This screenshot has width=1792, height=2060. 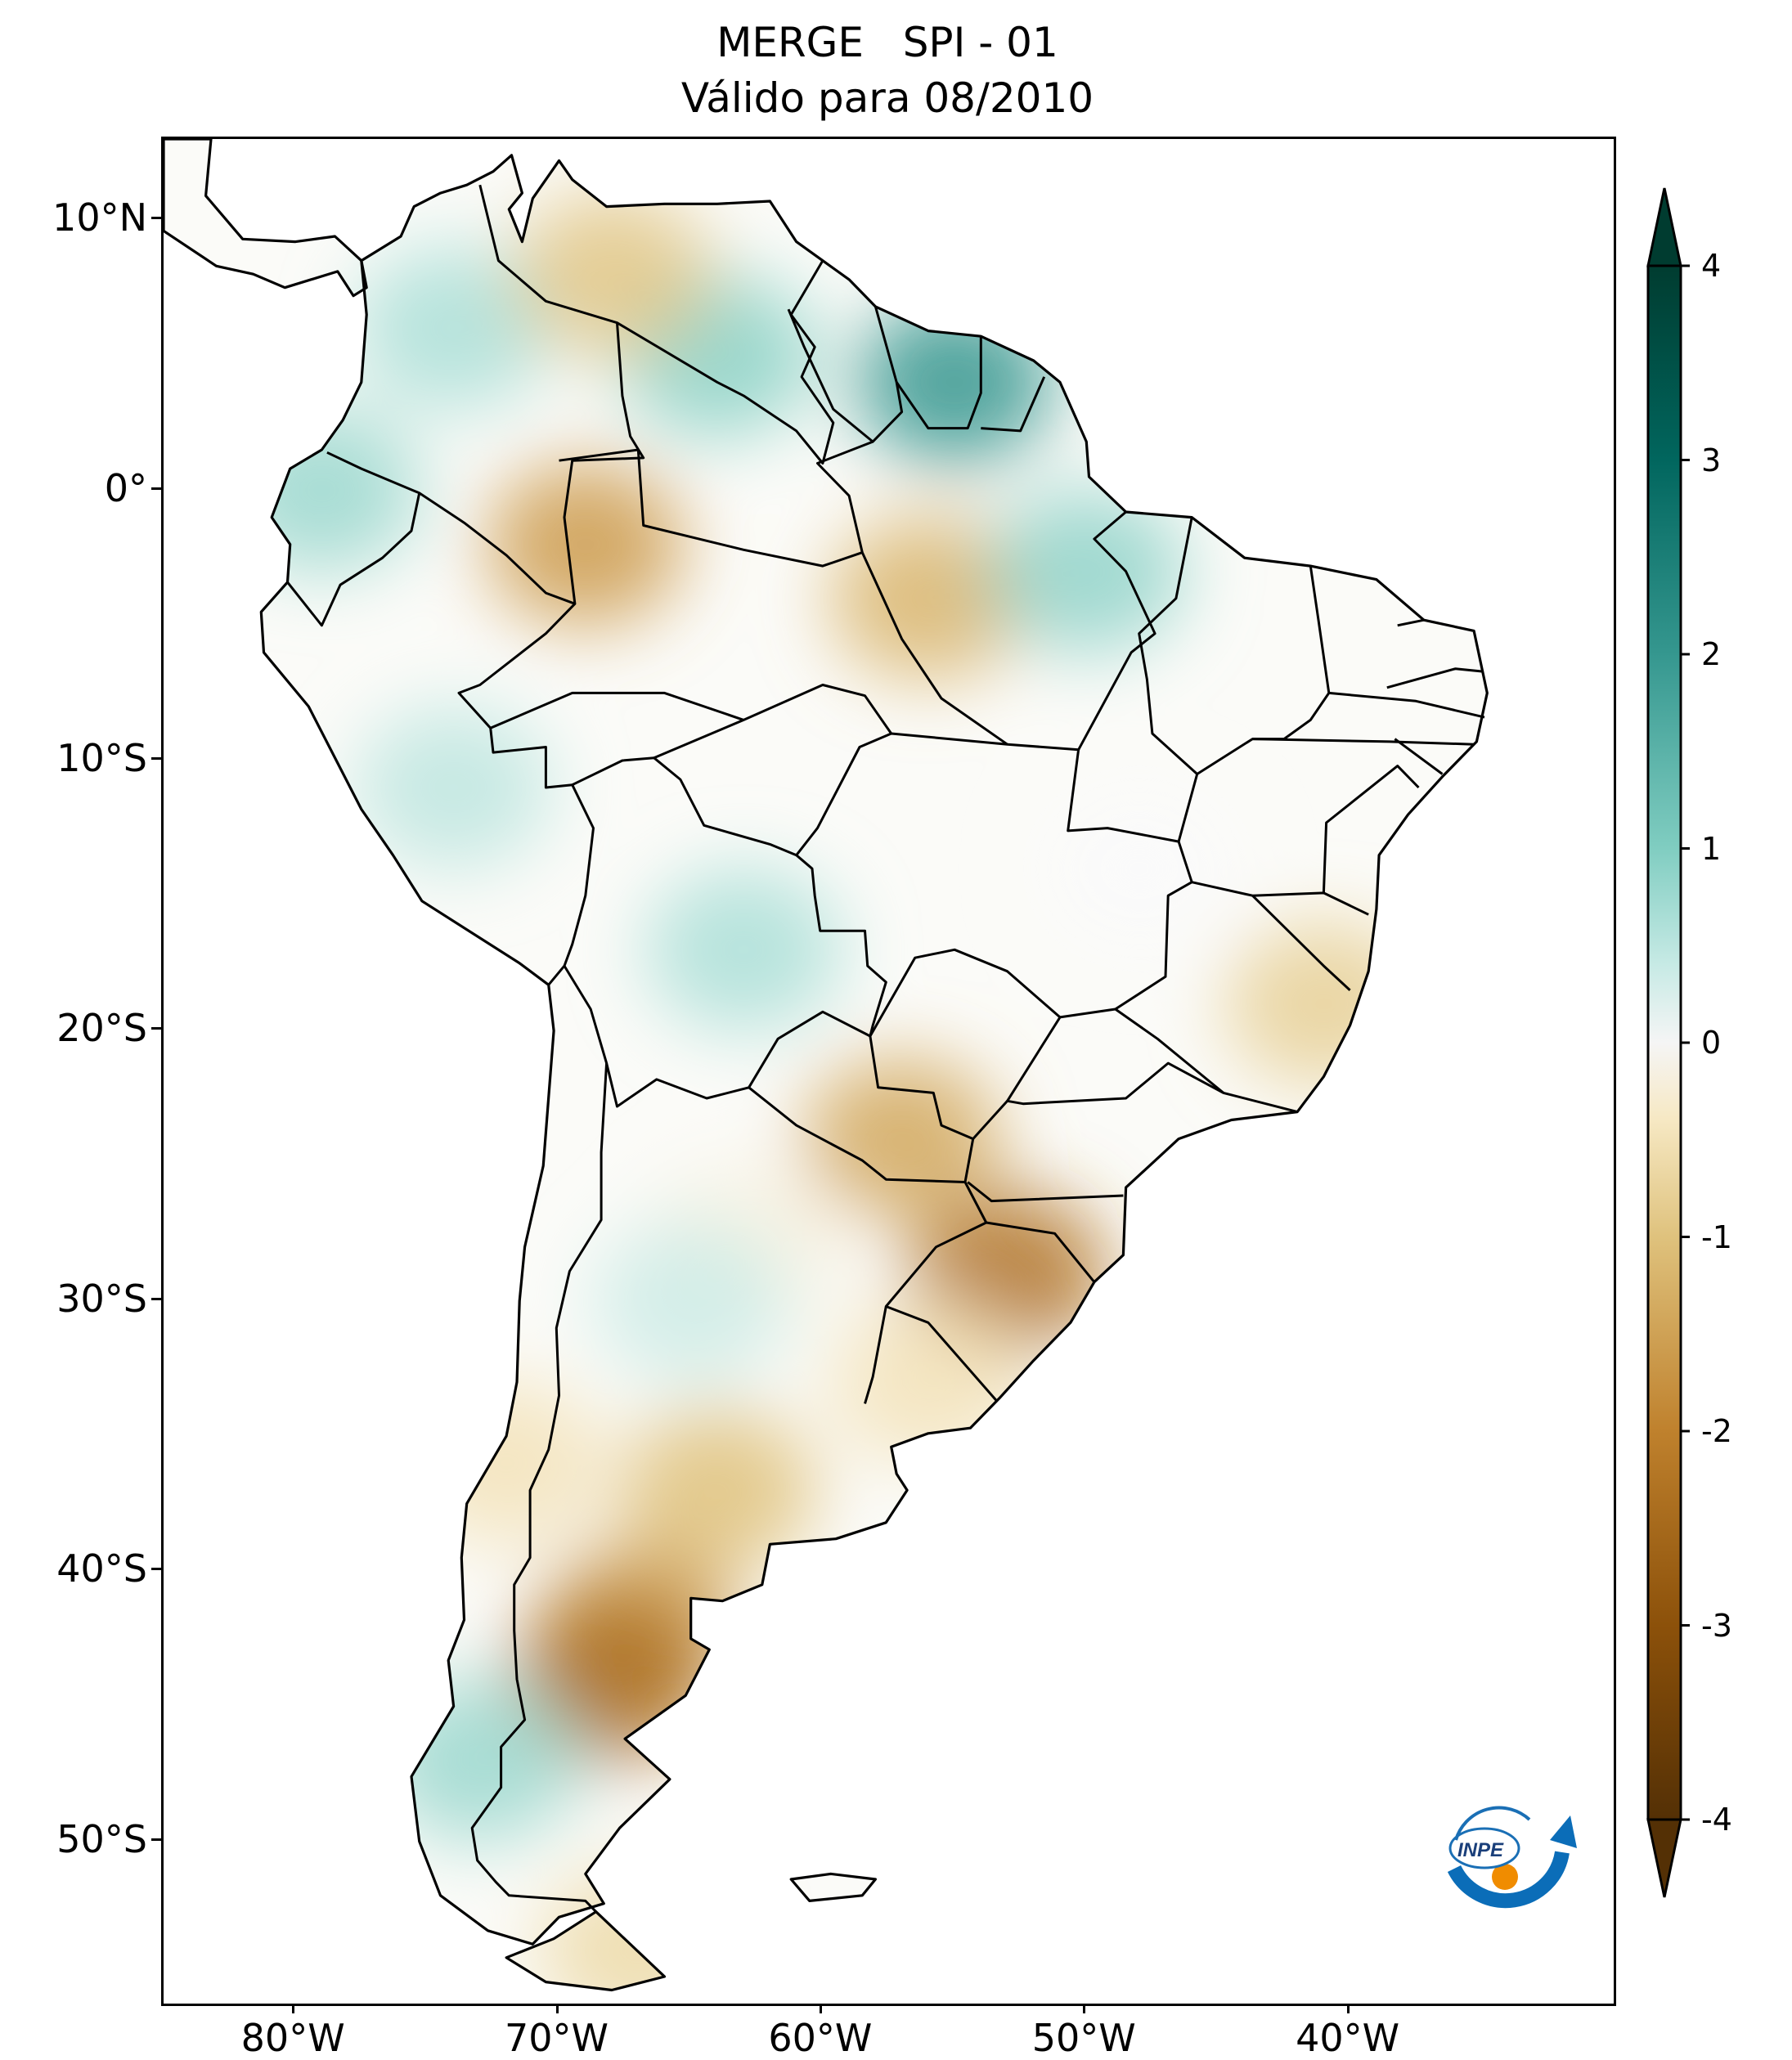 I want to click on spi-region-argentina-chaco-west: Argentina Chaco west: 0.6, so click(x=690, y=1301).